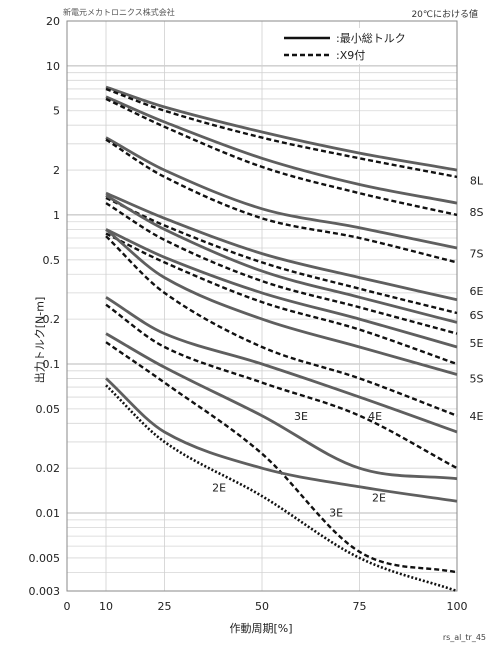  Describe the element at coordinates (53, 66) in the screenshot. I see `y-tick-label: 10` at that location.